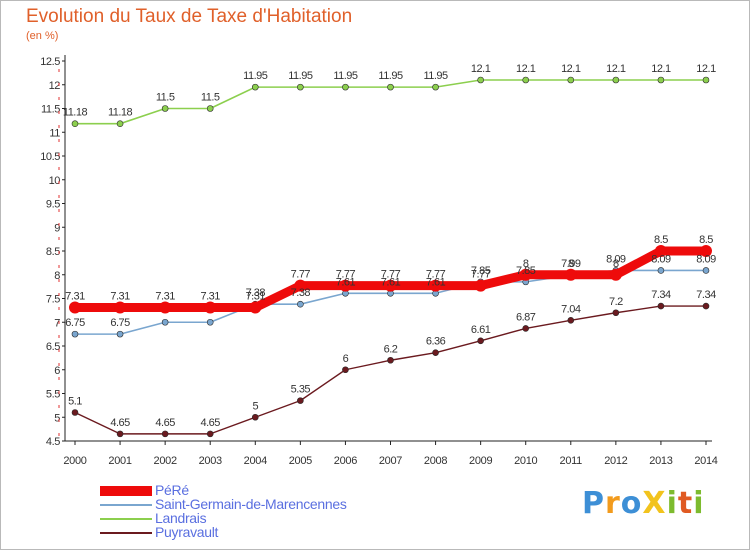 The width and height of the screenshot is (750, 550). I want to click on logo-letter: t, so click(685, 503).